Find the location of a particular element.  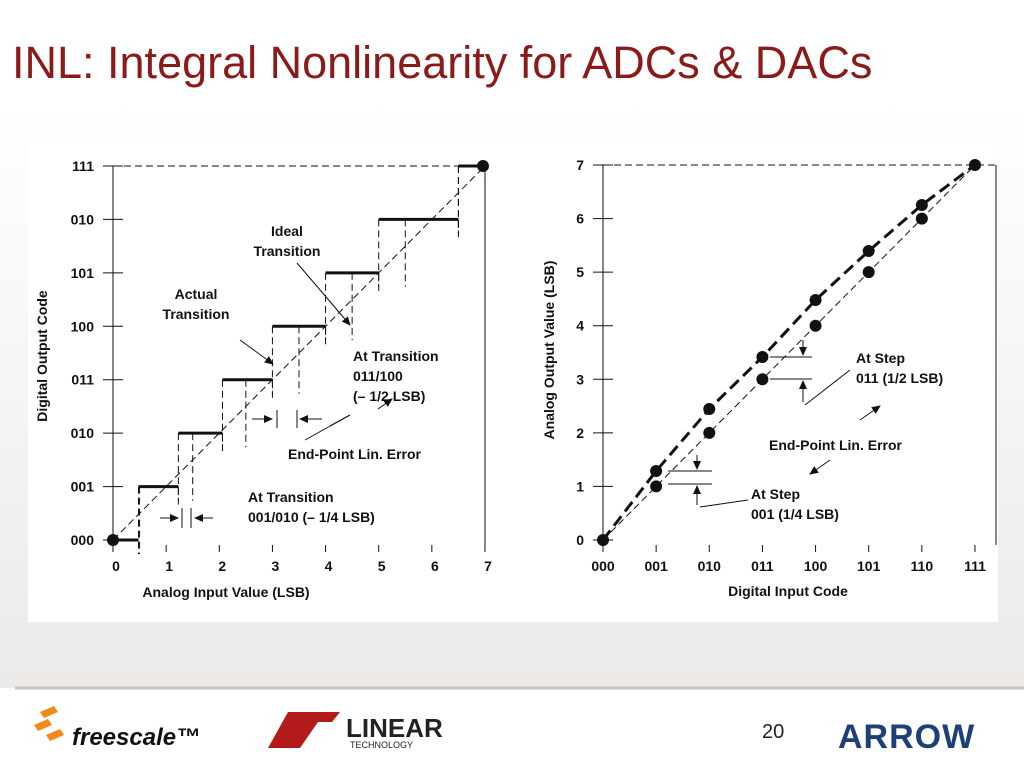

y-tick-label: 100 is located at coordinates (83, 326).